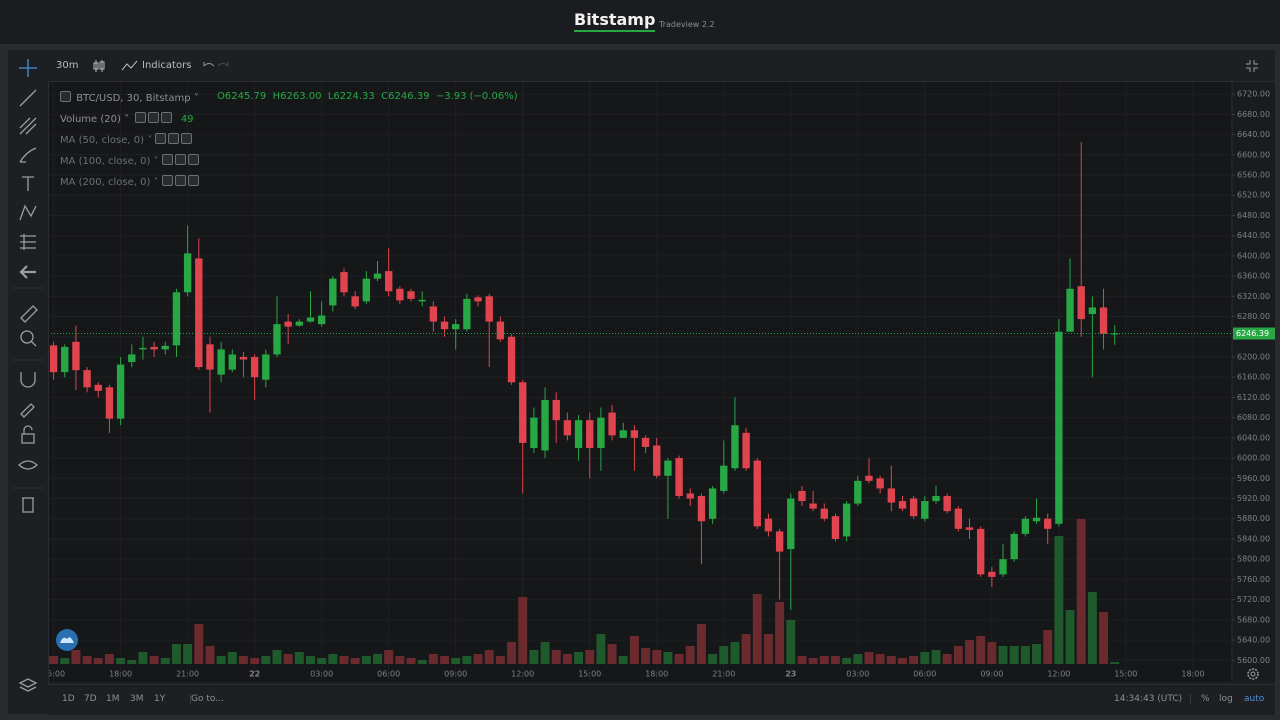 The width and height of the screenshot is (1280, 720). I want to click on lock-tool, so click(28, 434).